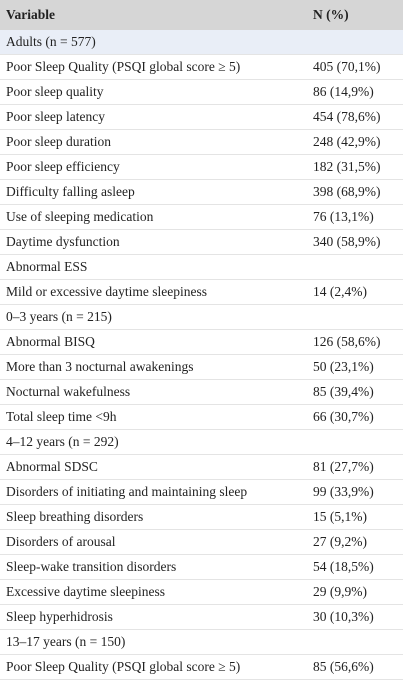 The height and width of the screenshot is (683, 403). What do you see at coordinates (347, 166) in the screenshot?
I see `value-cell: 182 (31,5%)` at bounding box center [347, 166].